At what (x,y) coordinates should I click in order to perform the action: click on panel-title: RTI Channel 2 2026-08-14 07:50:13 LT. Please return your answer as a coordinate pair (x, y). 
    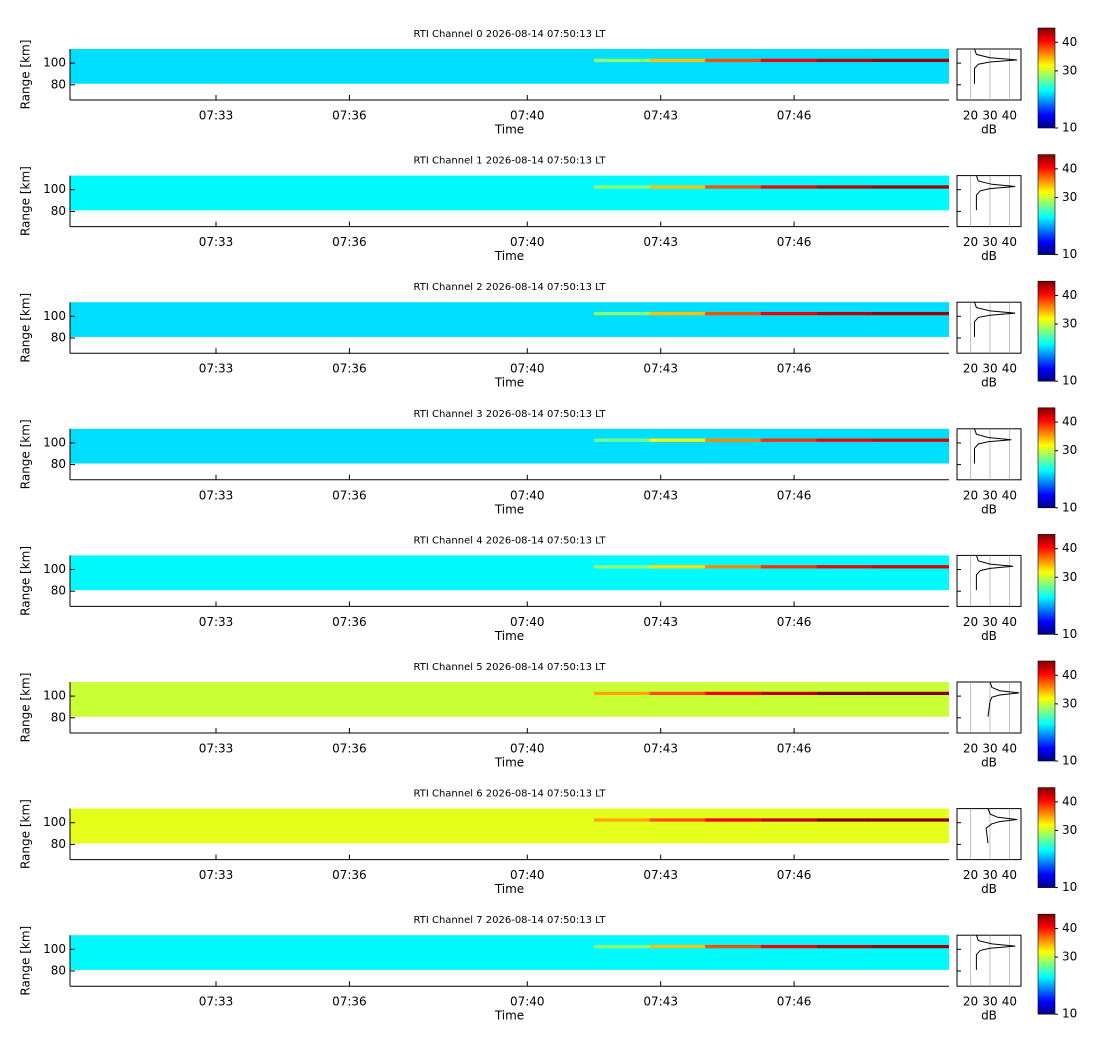
    Looking at the image, I should click on (510, 287).